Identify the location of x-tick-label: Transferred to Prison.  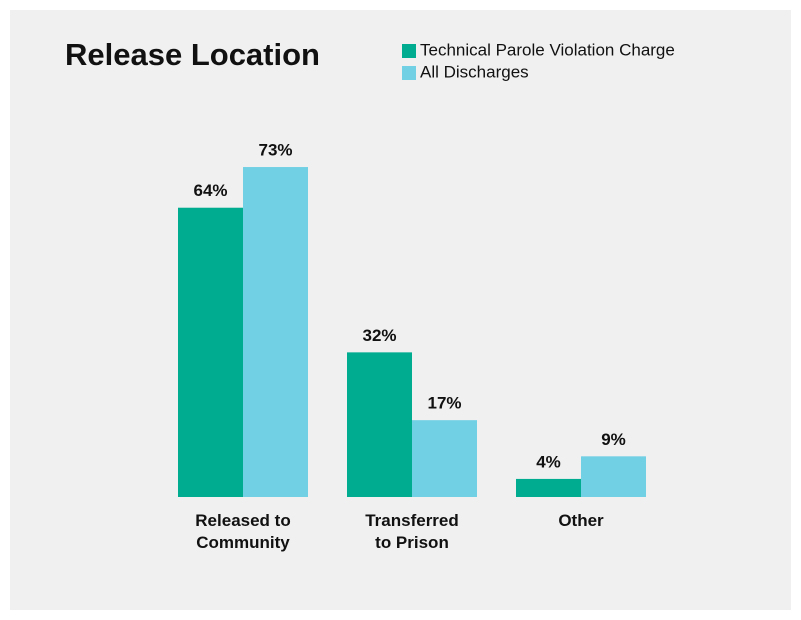
(412, 531).